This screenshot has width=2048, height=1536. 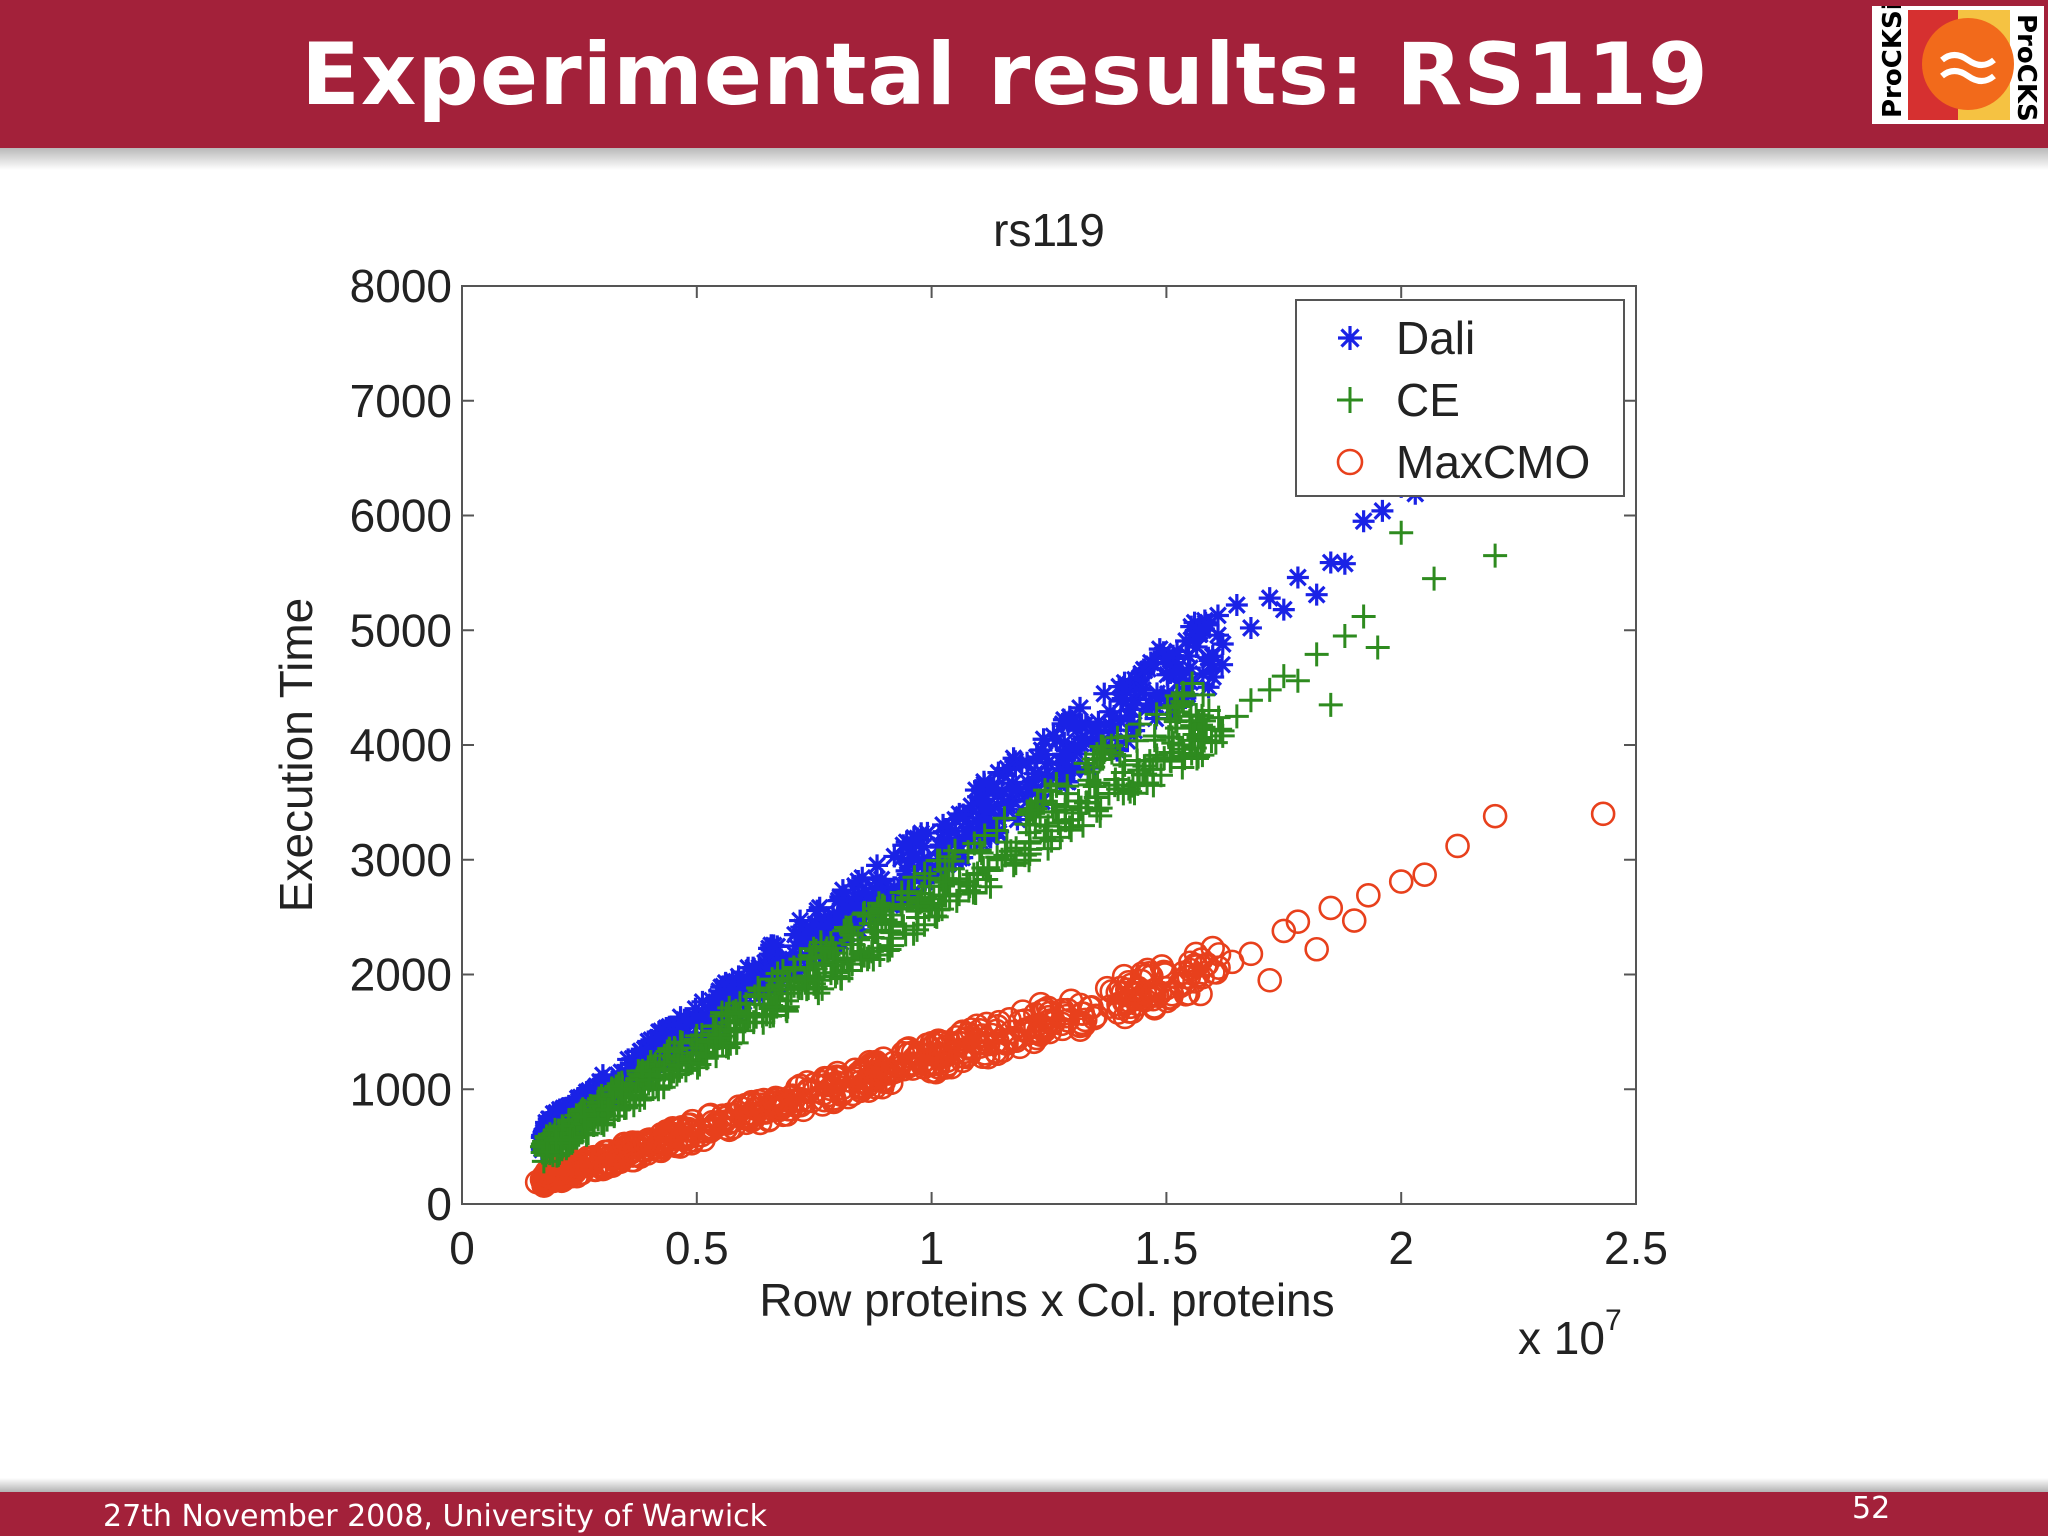 I want to click on x-multiplier-base: x 10, so click(x=1561, y=1338).